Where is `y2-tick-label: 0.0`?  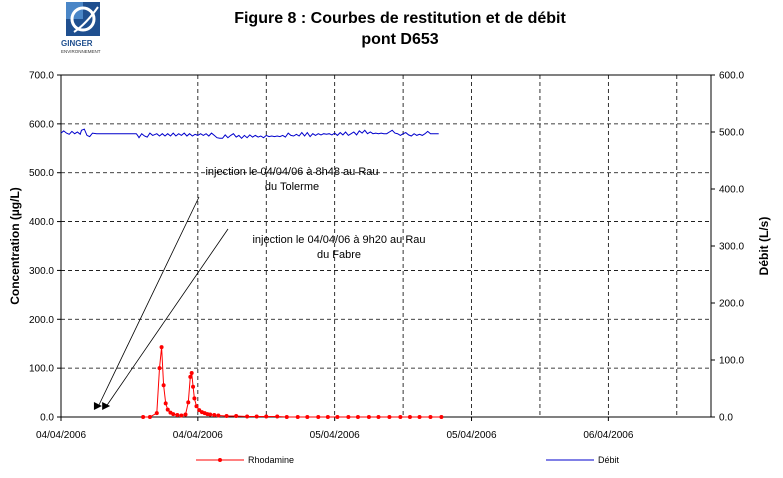
y2-tick-label: 0.0 is located at coordinates (726, 418).